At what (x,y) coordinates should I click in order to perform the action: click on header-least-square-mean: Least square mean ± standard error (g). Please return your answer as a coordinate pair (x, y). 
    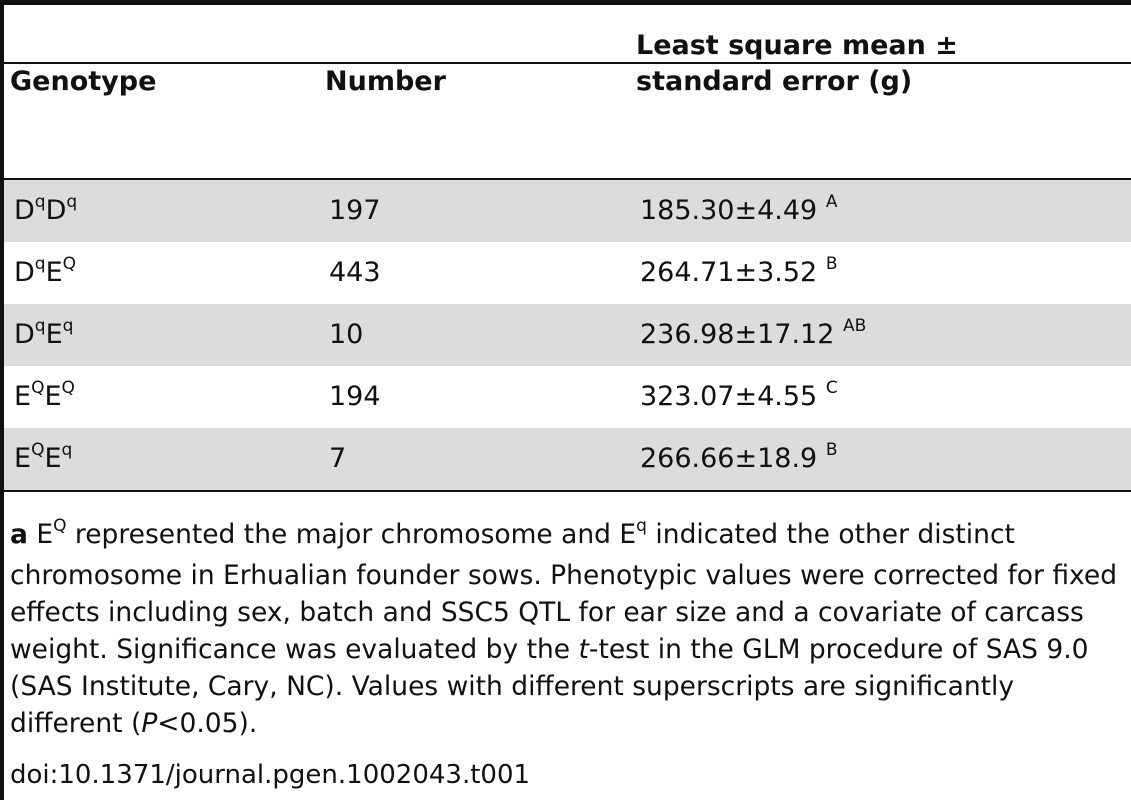
    Looking at the image, I should click on (797, 64).